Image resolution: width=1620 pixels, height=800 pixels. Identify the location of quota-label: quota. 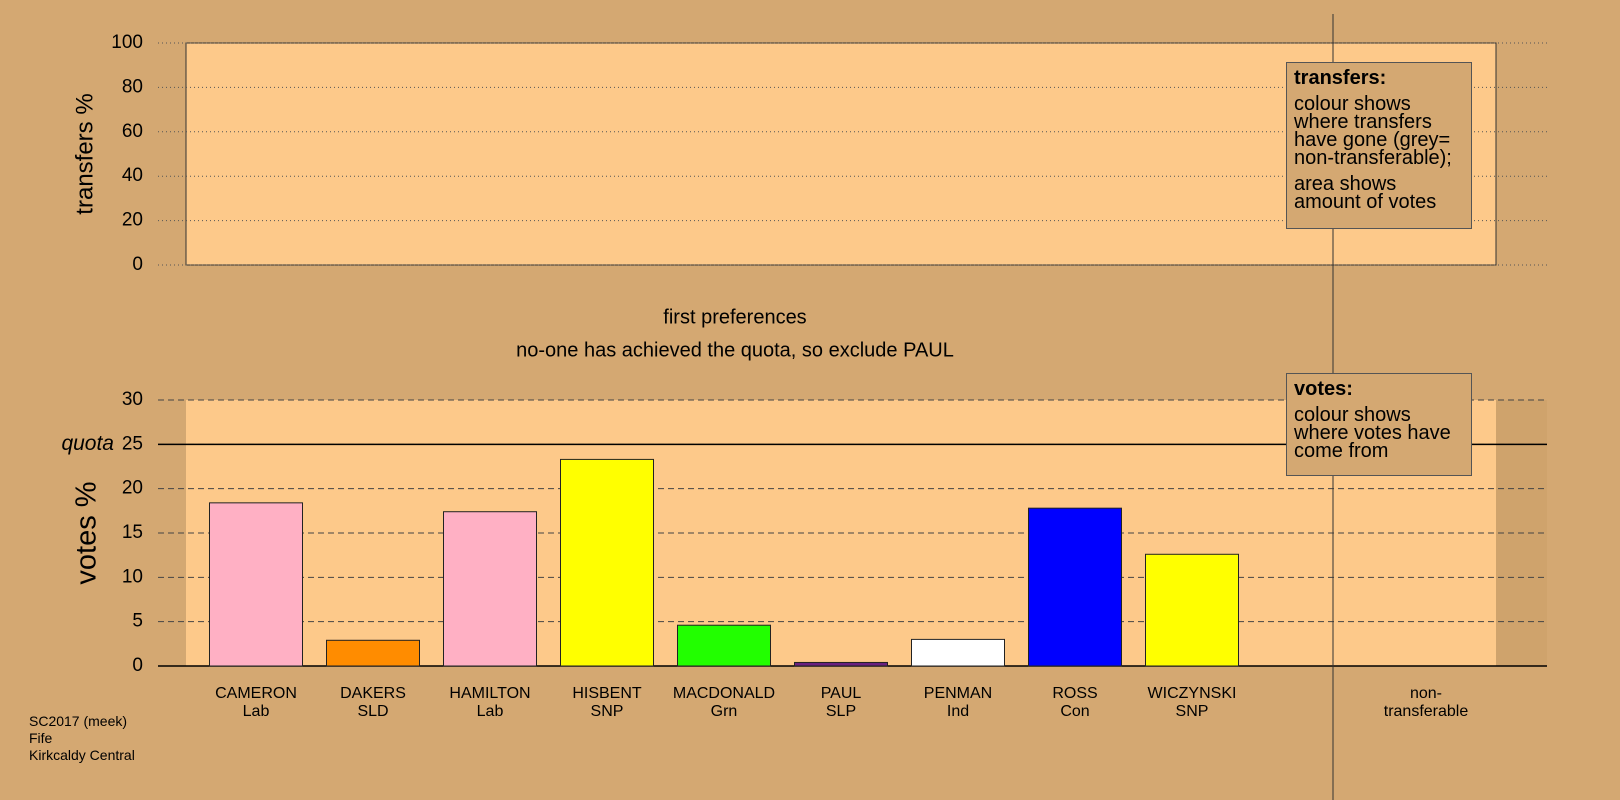
(87, 443).